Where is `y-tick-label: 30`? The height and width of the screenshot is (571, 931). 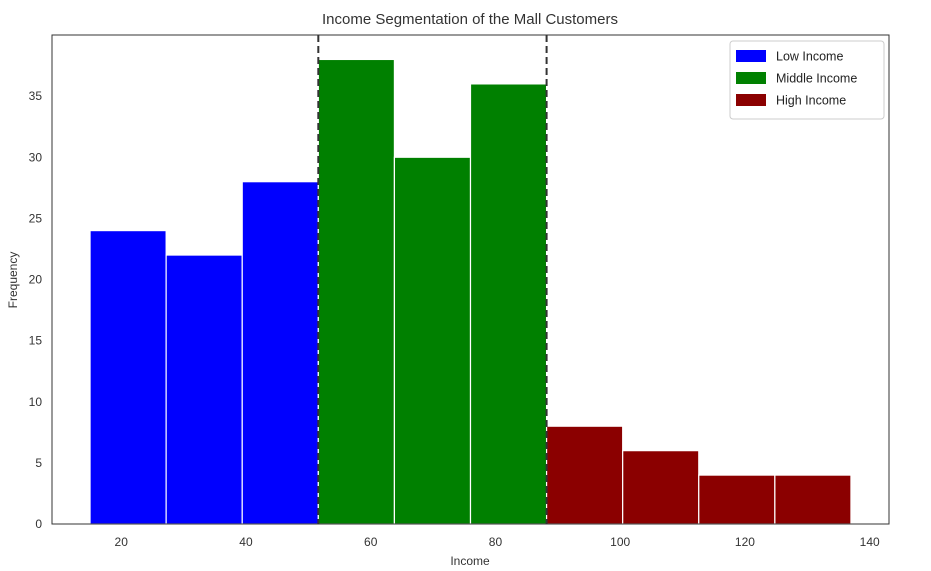 y-tick-label: 30 is located at coordinates (36, 157).